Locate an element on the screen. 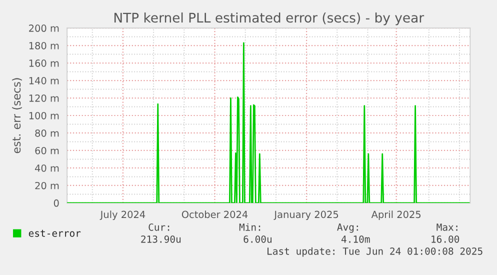 This screenshot has height=275, width=497. y-tick-label: 40 m is located at coordinates (47, 168).